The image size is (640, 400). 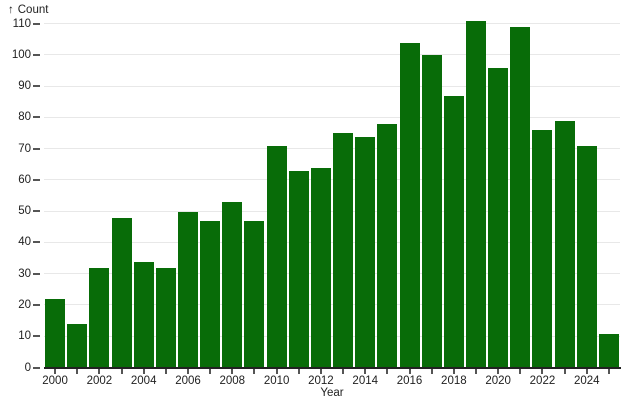 What do you see at coordinates (27, 367) in the screenshot?
I see `y-tick-label-0: 0` at bounding box center [27, 367].